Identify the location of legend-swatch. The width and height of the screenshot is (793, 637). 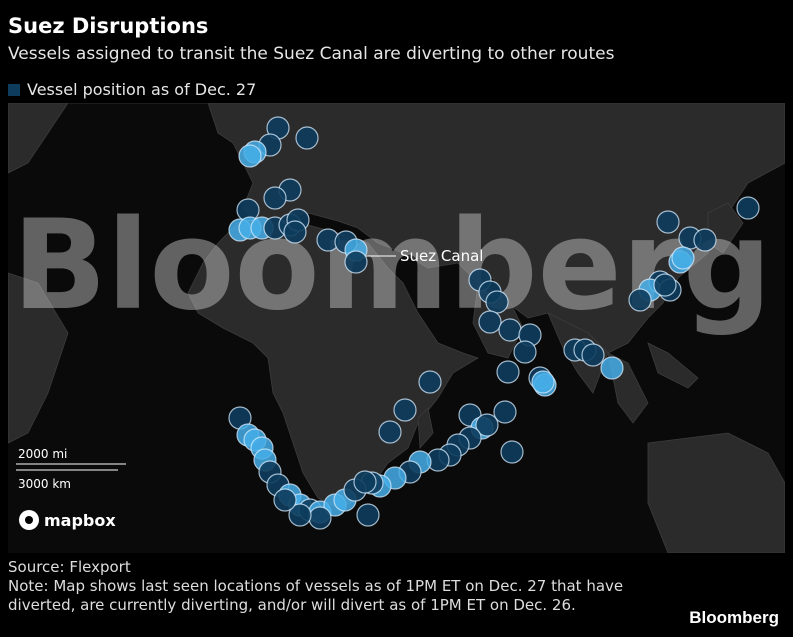
(14, 89).